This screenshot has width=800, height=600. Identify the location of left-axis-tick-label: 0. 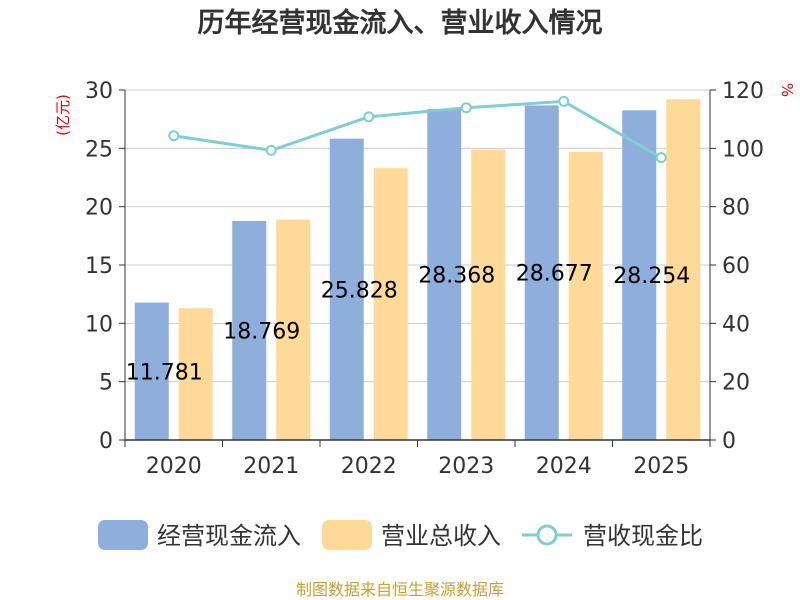
(106, 441).